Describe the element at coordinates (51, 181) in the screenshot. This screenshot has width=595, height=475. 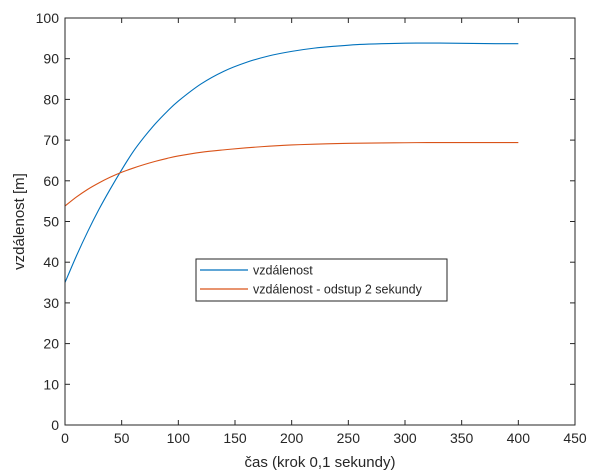
I see `y-tick-label: 60` at that location.